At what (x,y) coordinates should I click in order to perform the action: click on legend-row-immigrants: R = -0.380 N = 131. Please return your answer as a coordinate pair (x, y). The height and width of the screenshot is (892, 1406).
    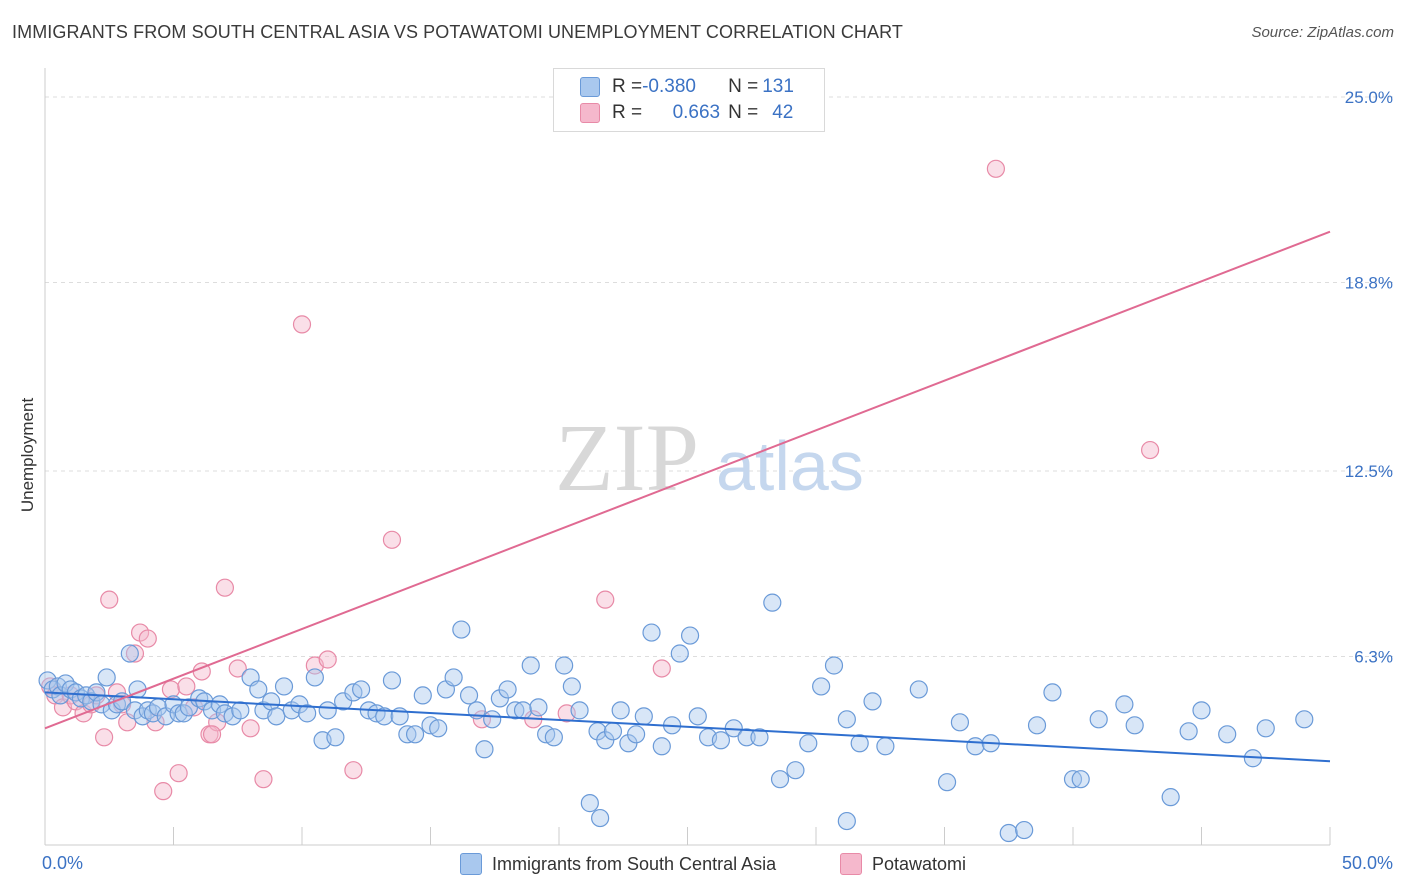
    Looking at the image, I should click on (687, 87).